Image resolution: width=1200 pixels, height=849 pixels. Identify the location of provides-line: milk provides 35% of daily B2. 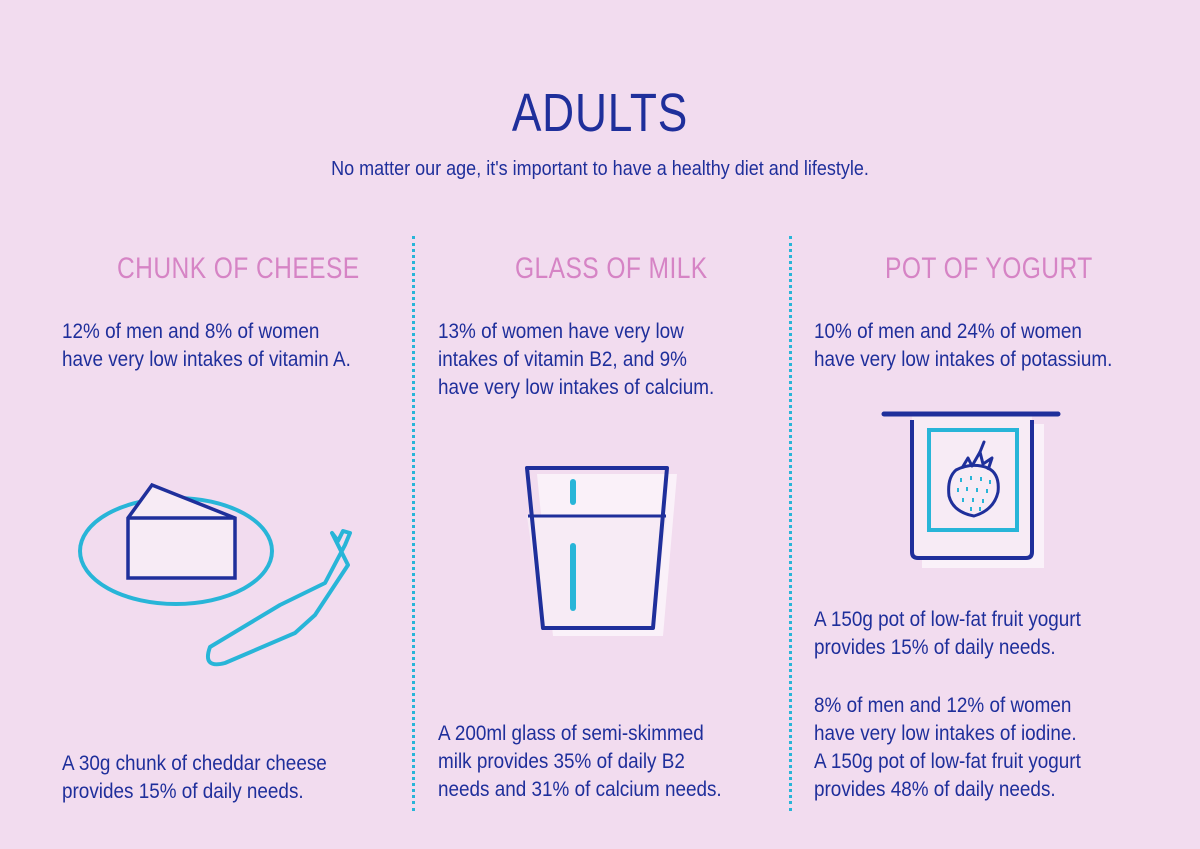
(561, 761).